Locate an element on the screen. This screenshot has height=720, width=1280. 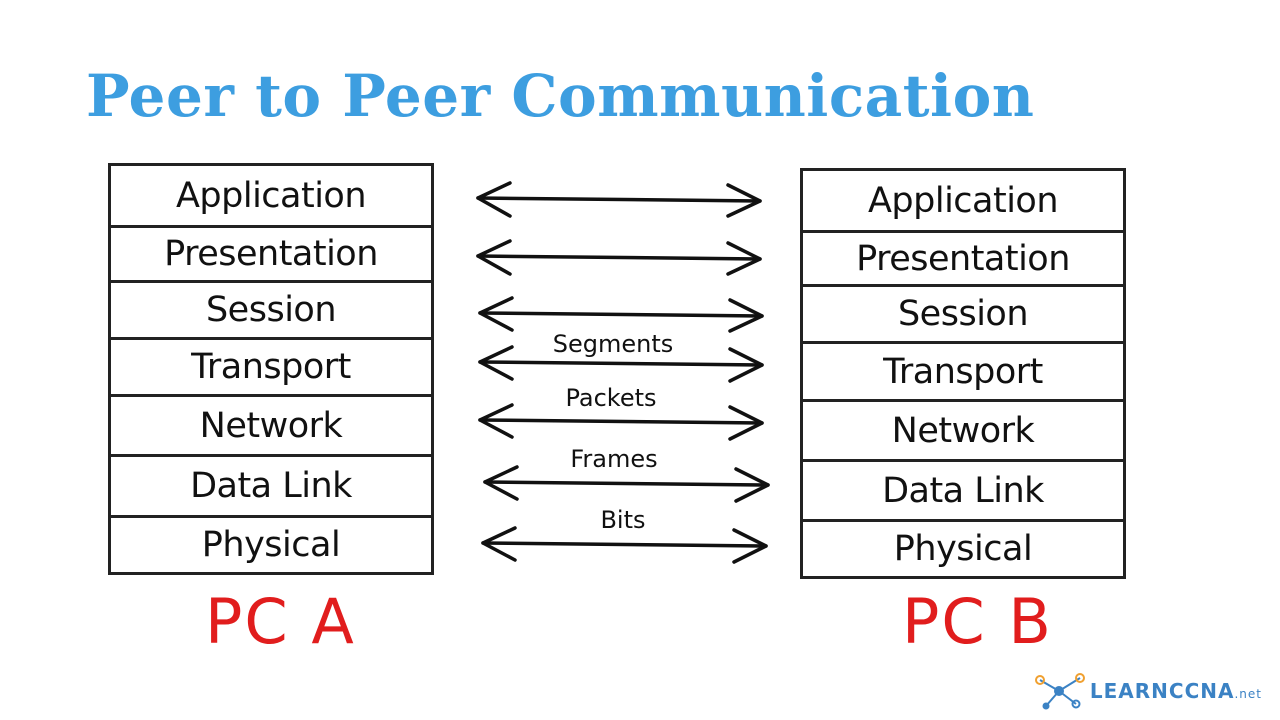
pc-a-layer-physical: Physical is located at coordinates (271, 545).